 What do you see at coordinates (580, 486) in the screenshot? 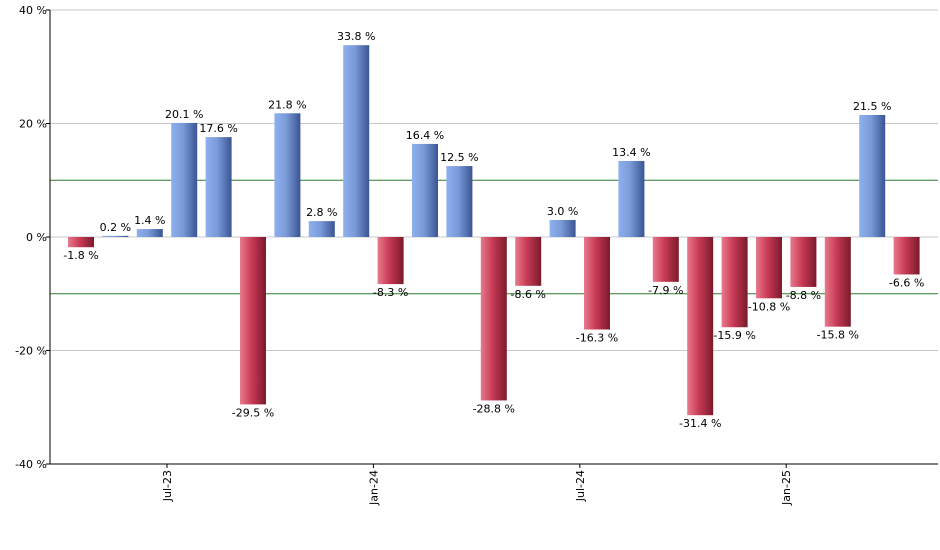
I see `x-tick-label: Jul-24` at bounding box center [580, 486].